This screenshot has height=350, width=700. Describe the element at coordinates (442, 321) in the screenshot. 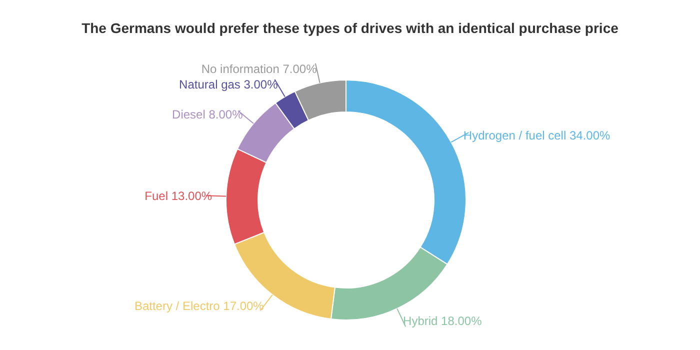

I see `slice-label: Hybrid 18.00%` at that location.